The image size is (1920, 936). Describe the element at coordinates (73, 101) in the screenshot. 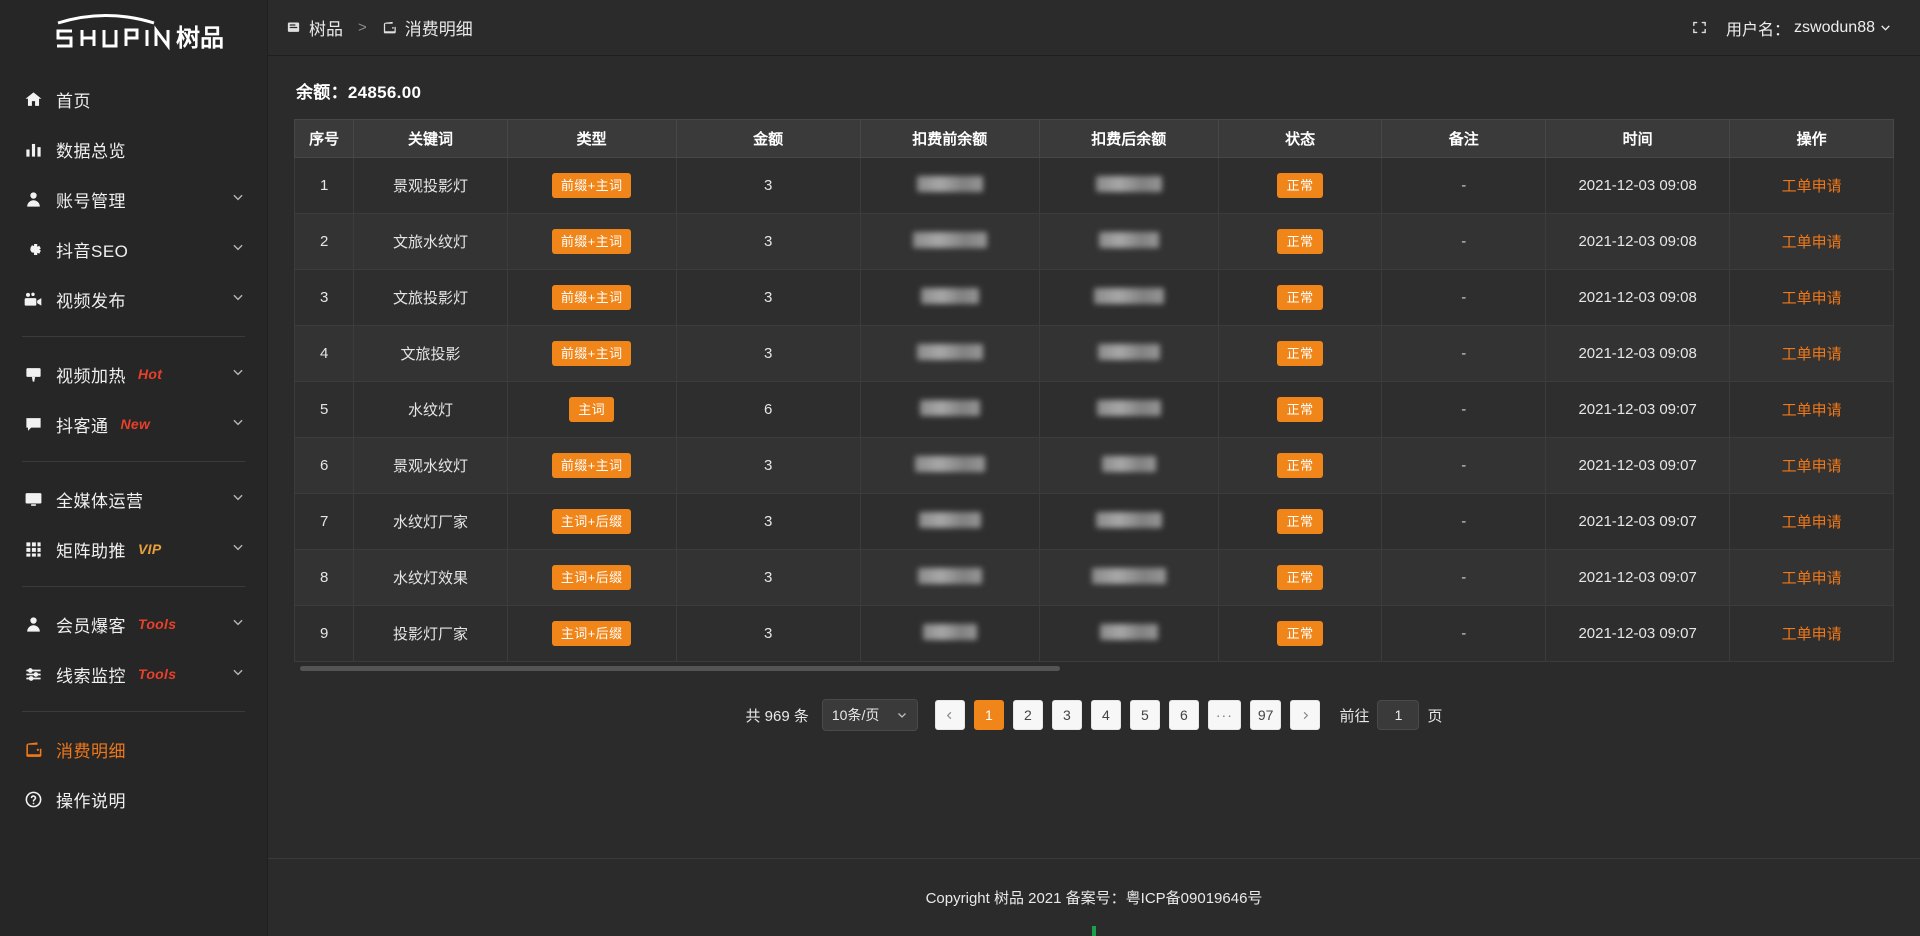

I see `sidebar-item-label: 首页` at that location.